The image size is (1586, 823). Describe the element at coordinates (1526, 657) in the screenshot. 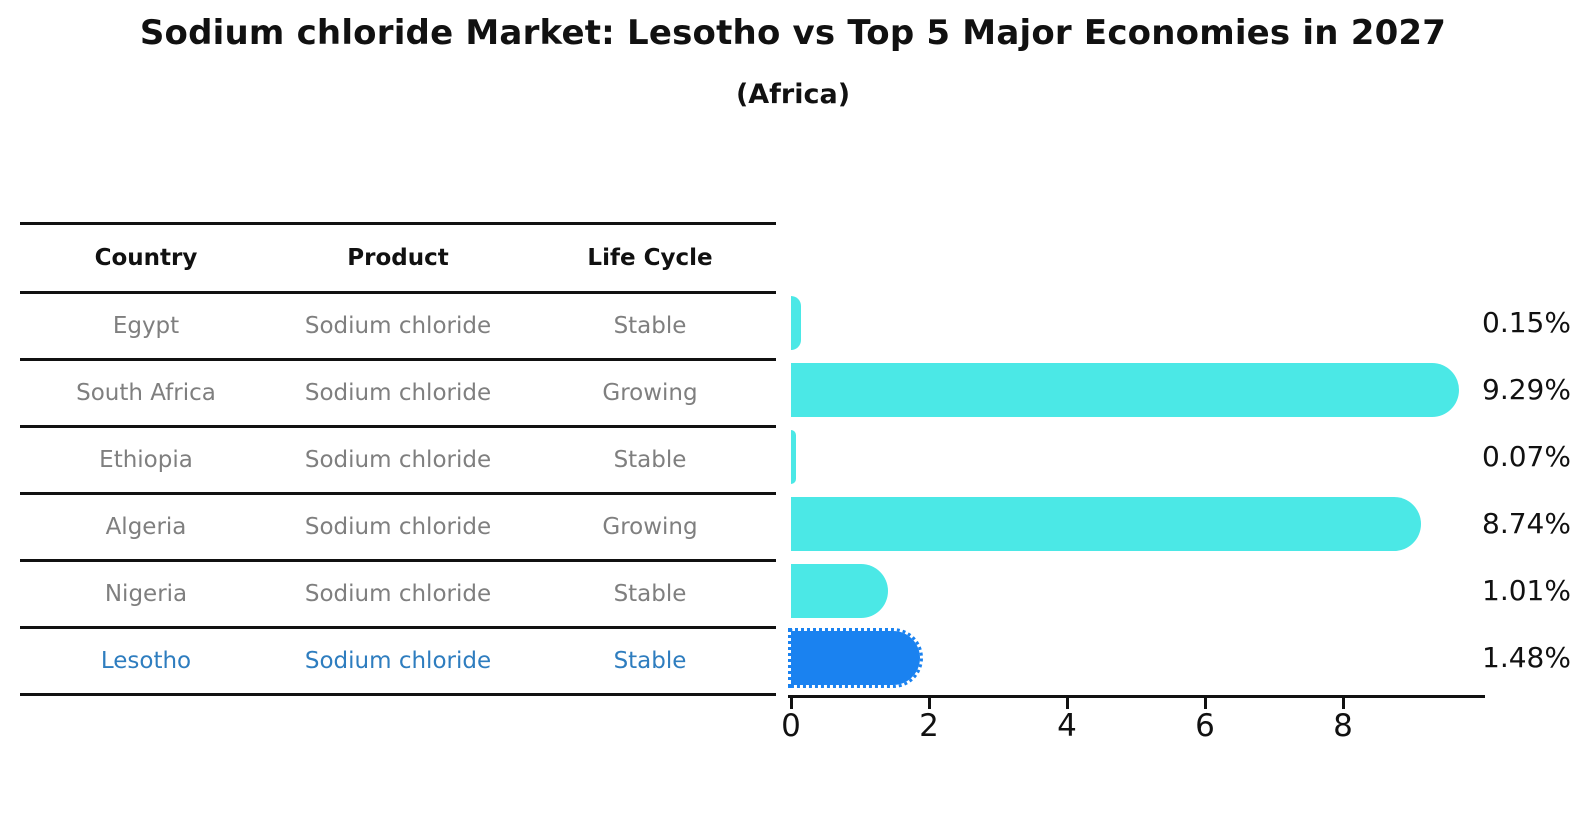

I see `value-label-lesotho: 1.48%` at that location.